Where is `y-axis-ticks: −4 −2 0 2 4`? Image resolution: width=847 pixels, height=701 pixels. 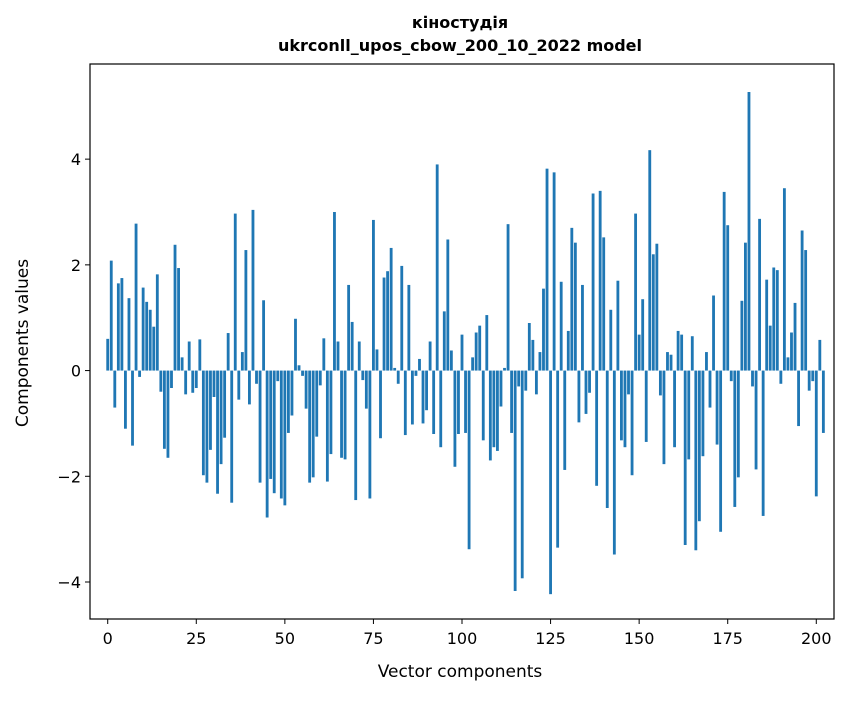
y-axis-ticks: −4 −2 0 2 4 is located at coordinates (73, 371).